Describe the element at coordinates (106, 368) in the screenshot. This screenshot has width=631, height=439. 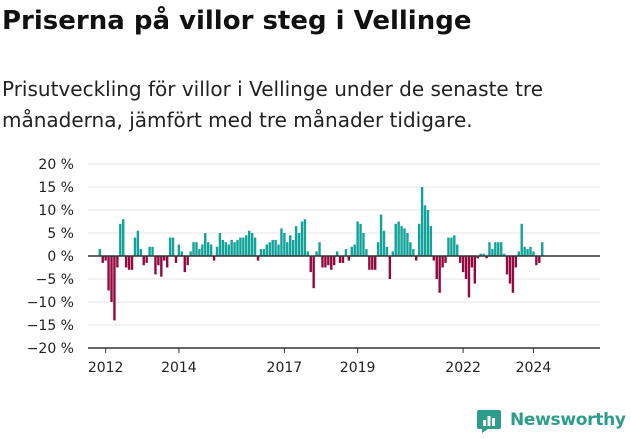
I see `x-tick-label: 2012` at that location.